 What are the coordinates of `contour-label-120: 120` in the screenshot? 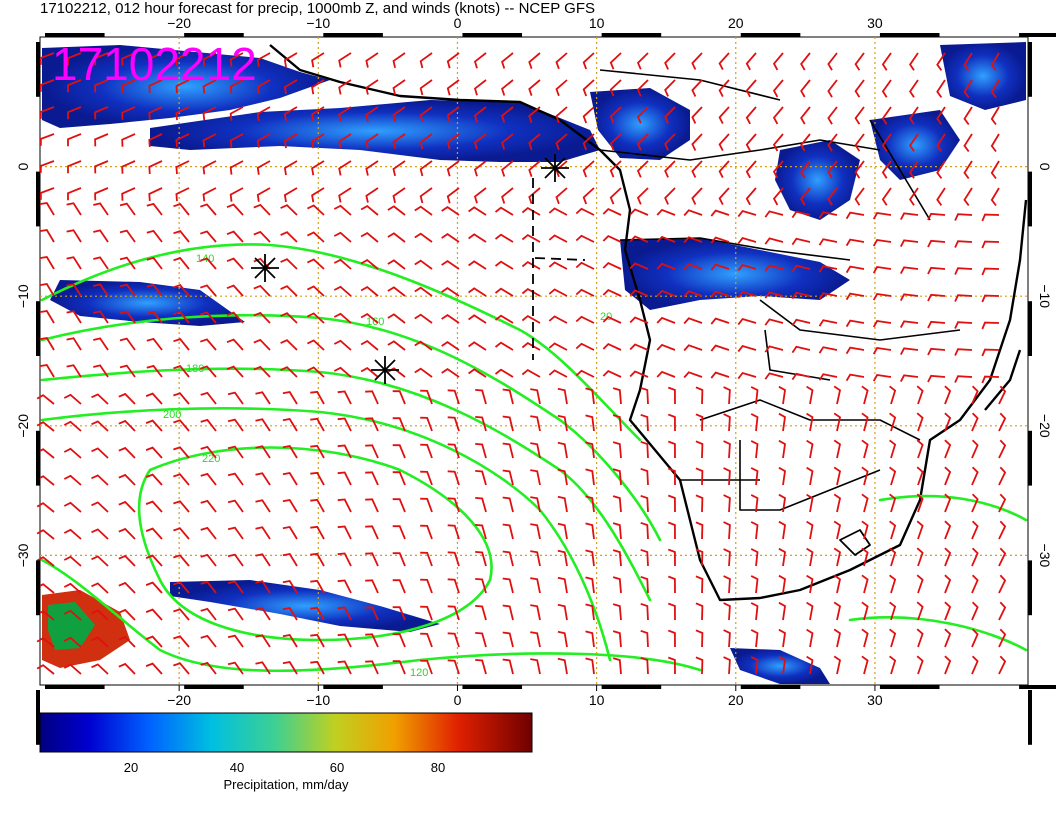 It's located at (419, 673).